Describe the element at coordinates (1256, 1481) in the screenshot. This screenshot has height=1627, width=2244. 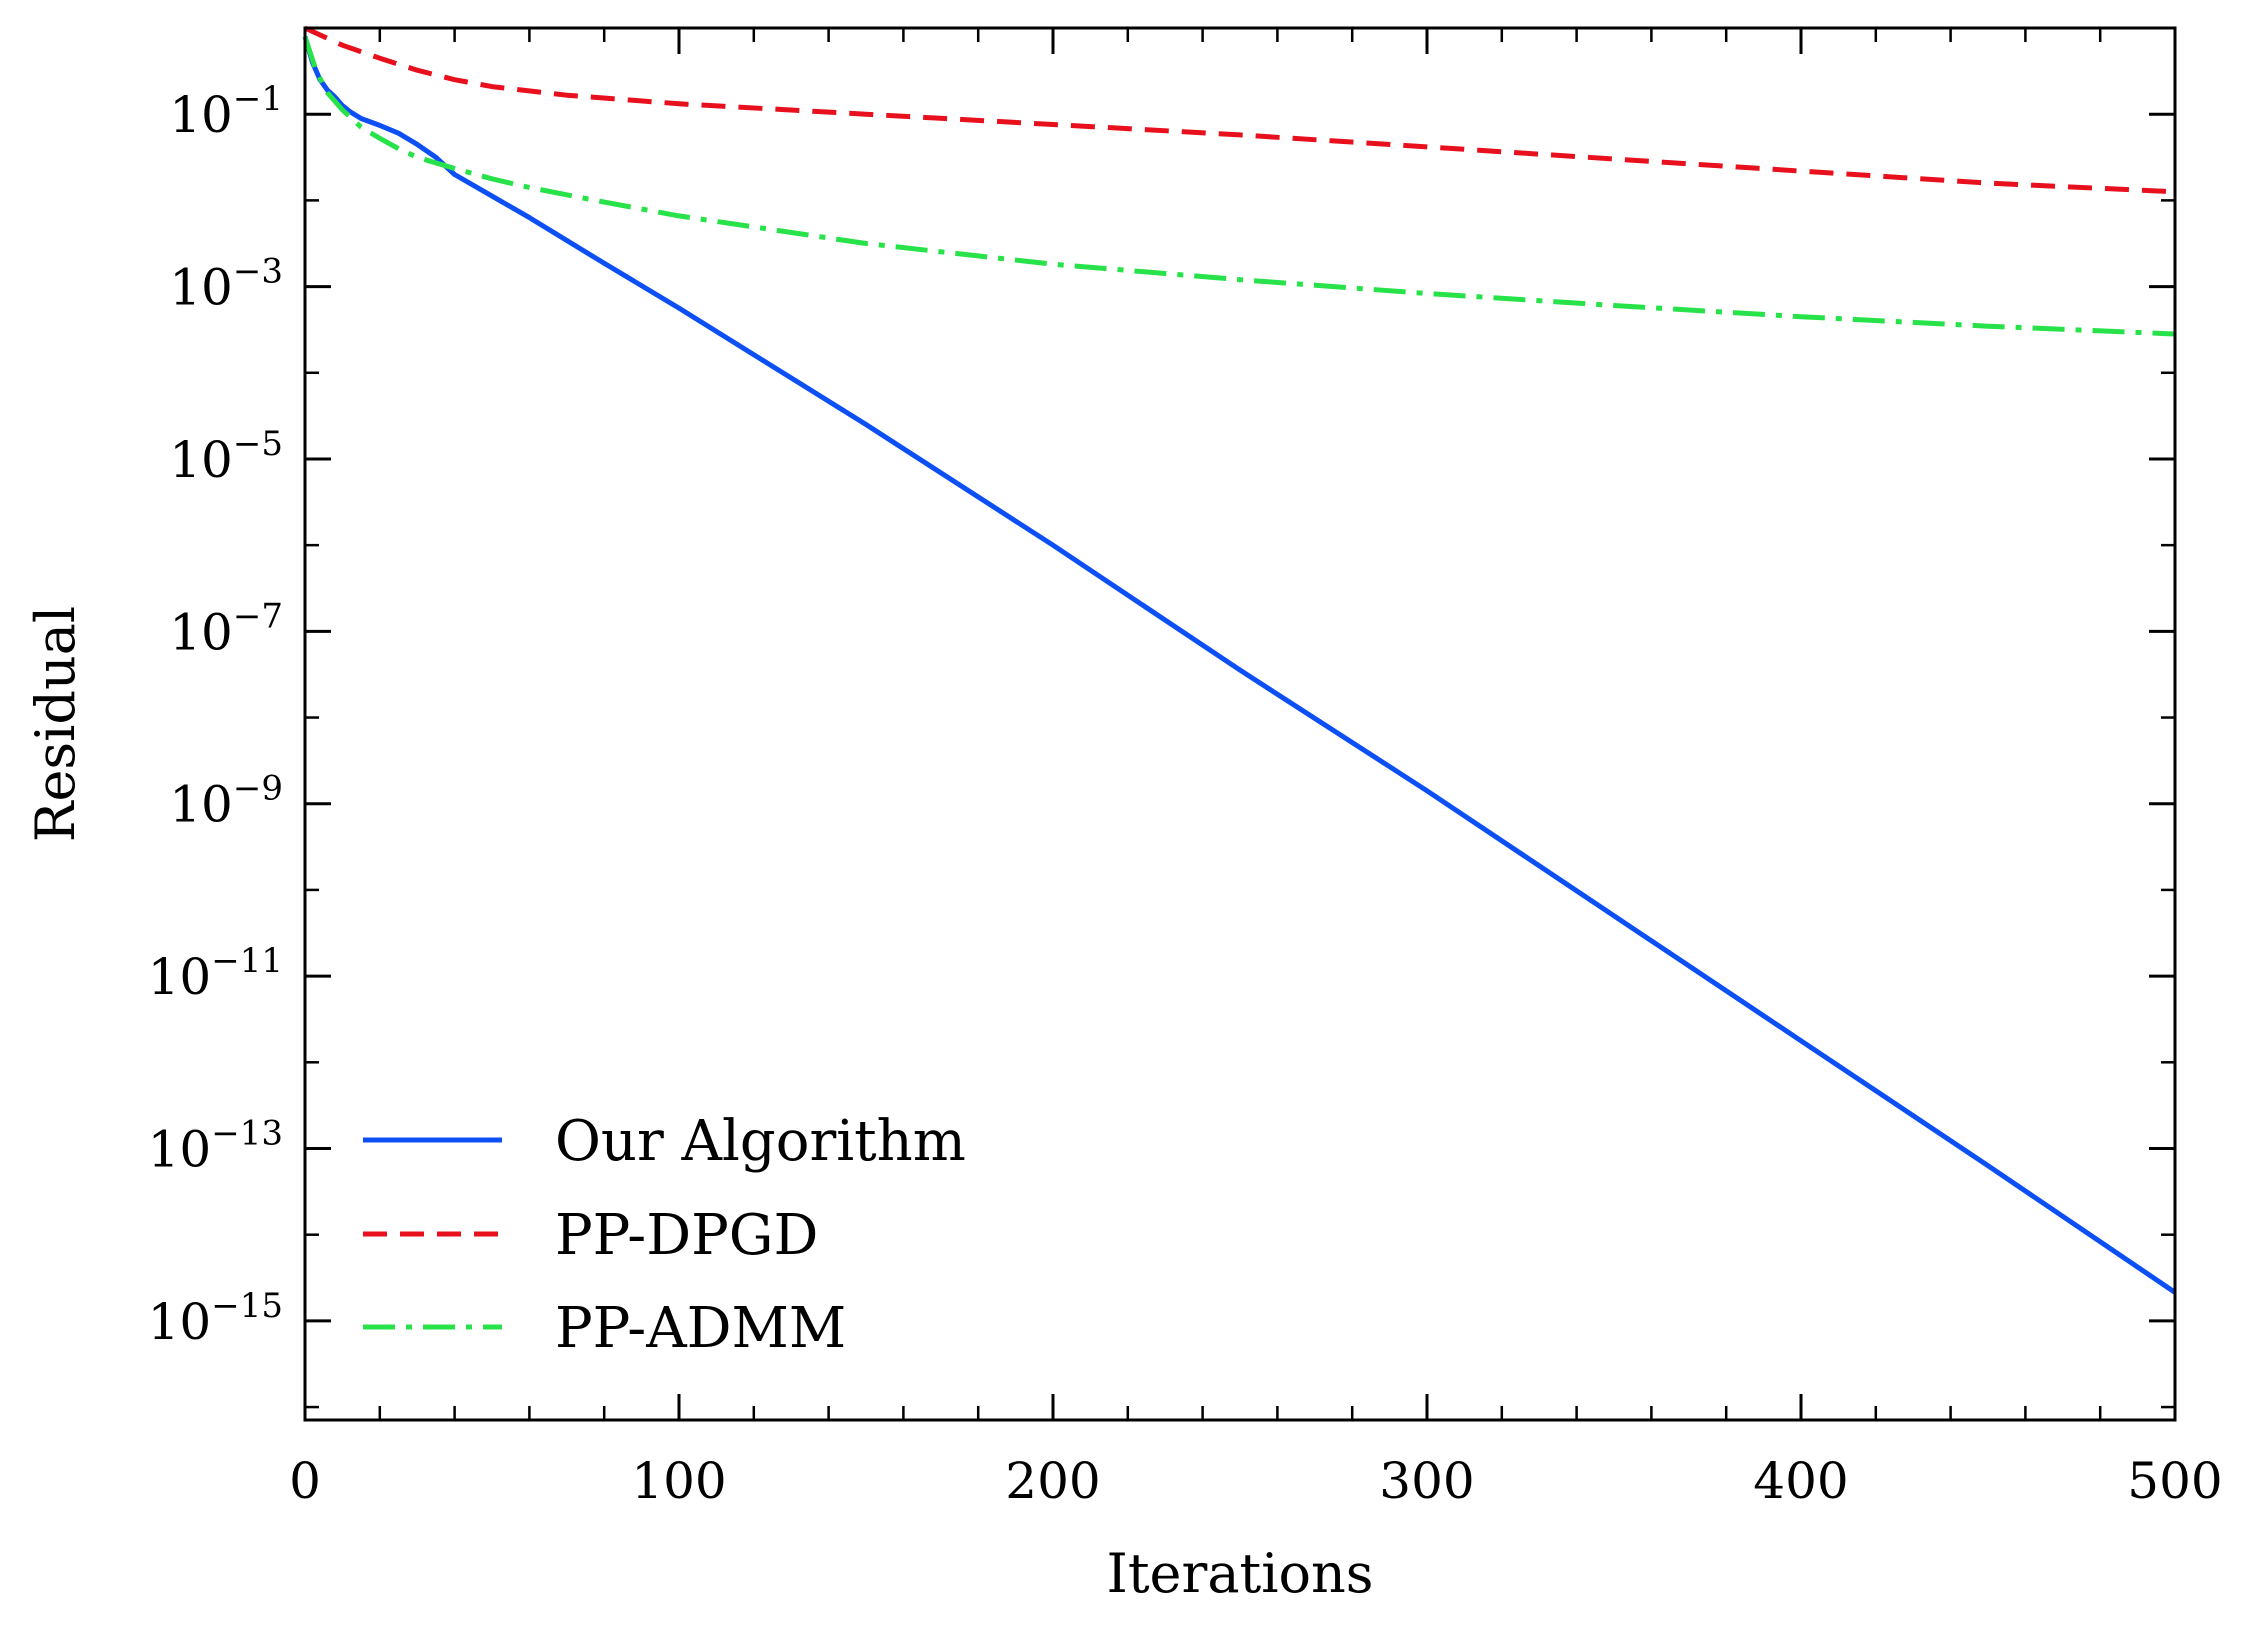
I see `x-tick-labels: 0 100 200 300 400 500` at that location.